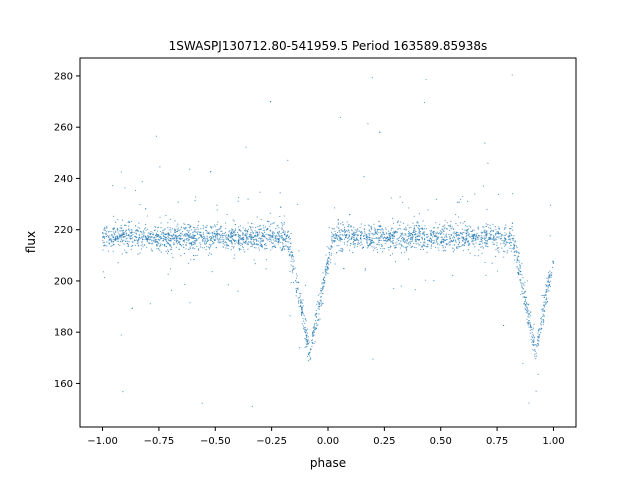 The image size is (640, 480). What do you see at coordinates (326, 437) in the screenshot?
I see `x-axis-ticks: −1.00 −0.75 −0.50 −0.25 0.00 0.25 0.50 0.75 1.00` at bounding box center [326, 437].